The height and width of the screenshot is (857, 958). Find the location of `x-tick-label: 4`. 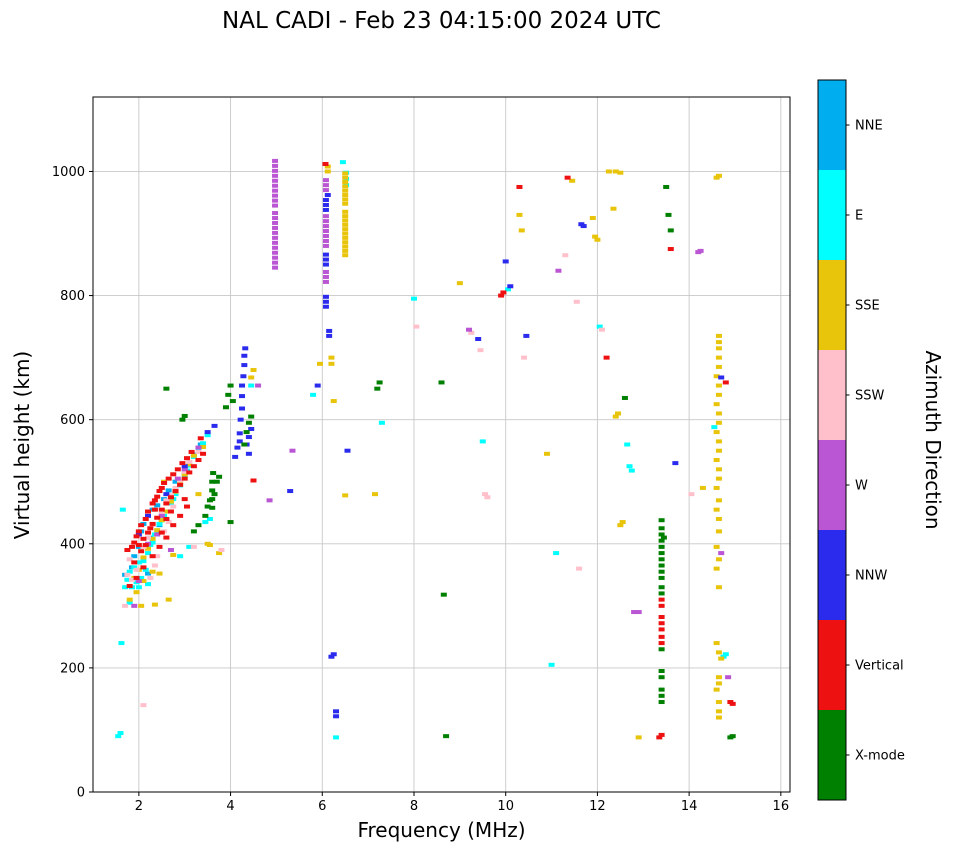

x-tick-label: 4 is located at coordinates (230, 806).